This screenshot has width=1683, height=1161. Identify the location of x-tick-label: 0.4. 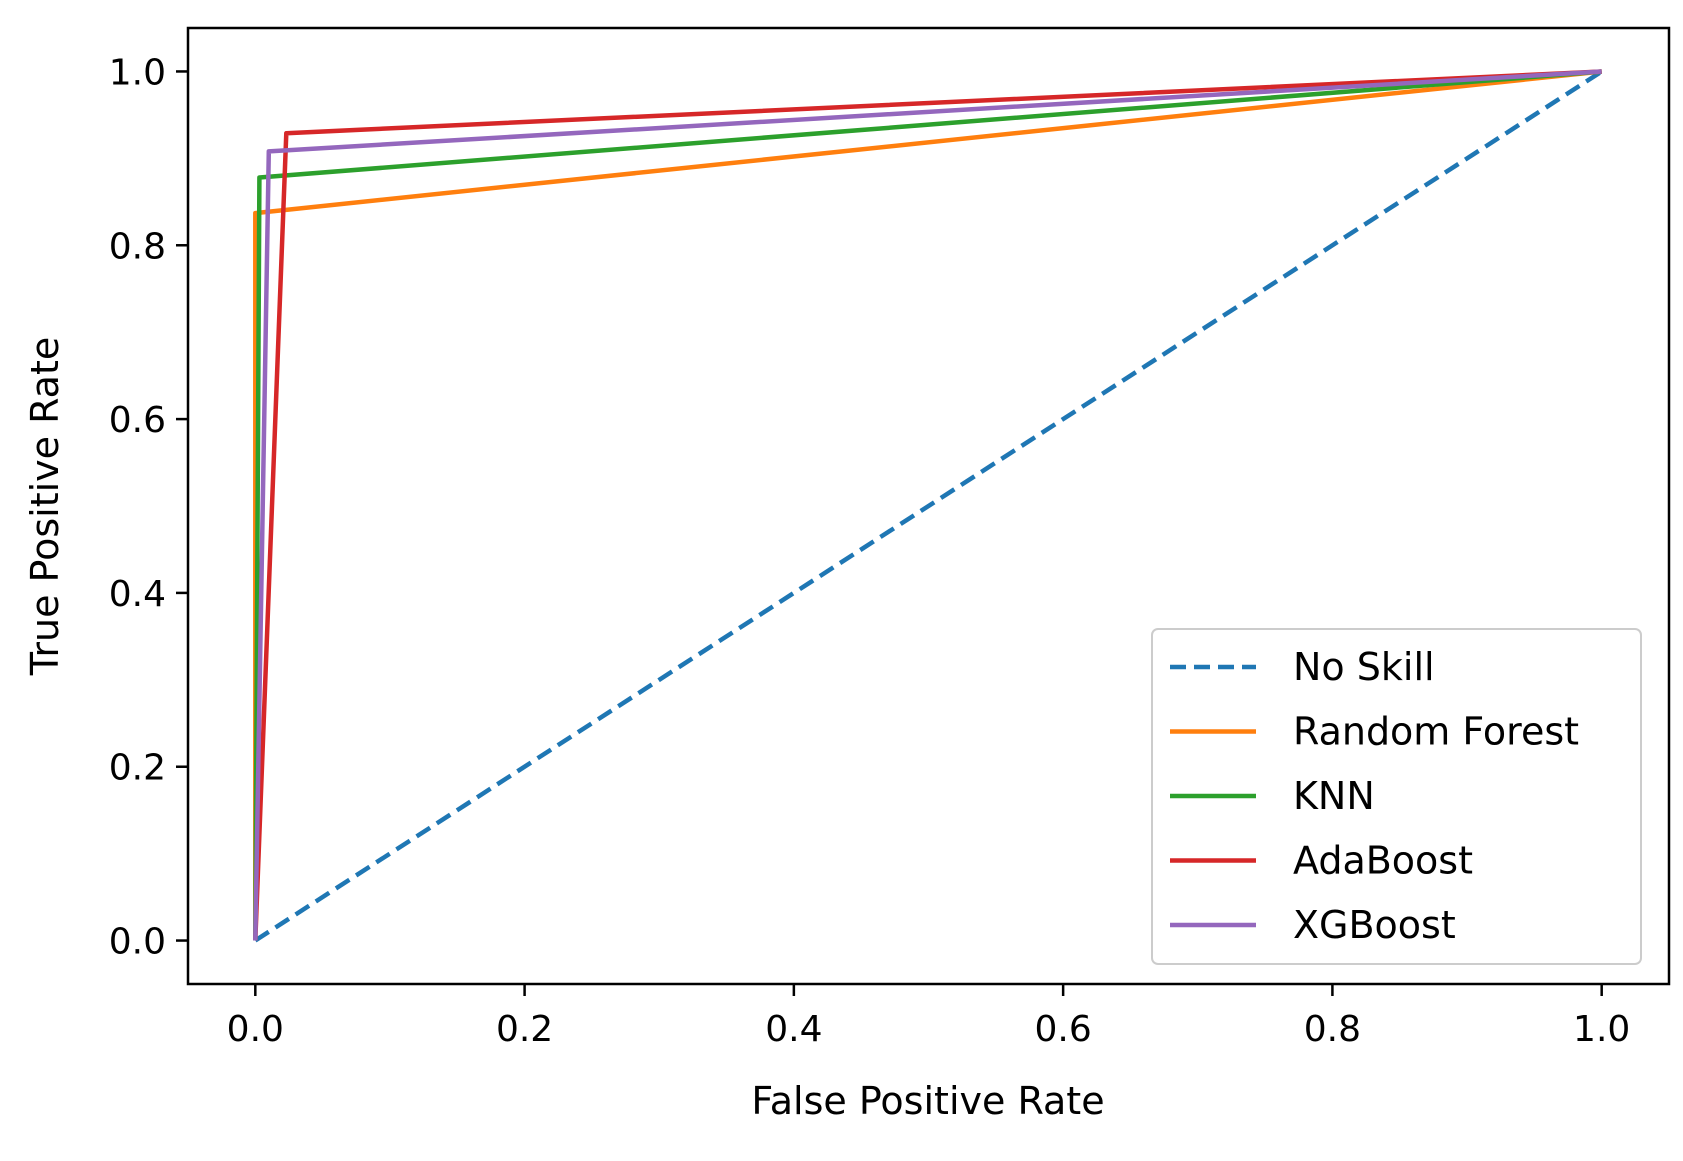
(793, 1029).